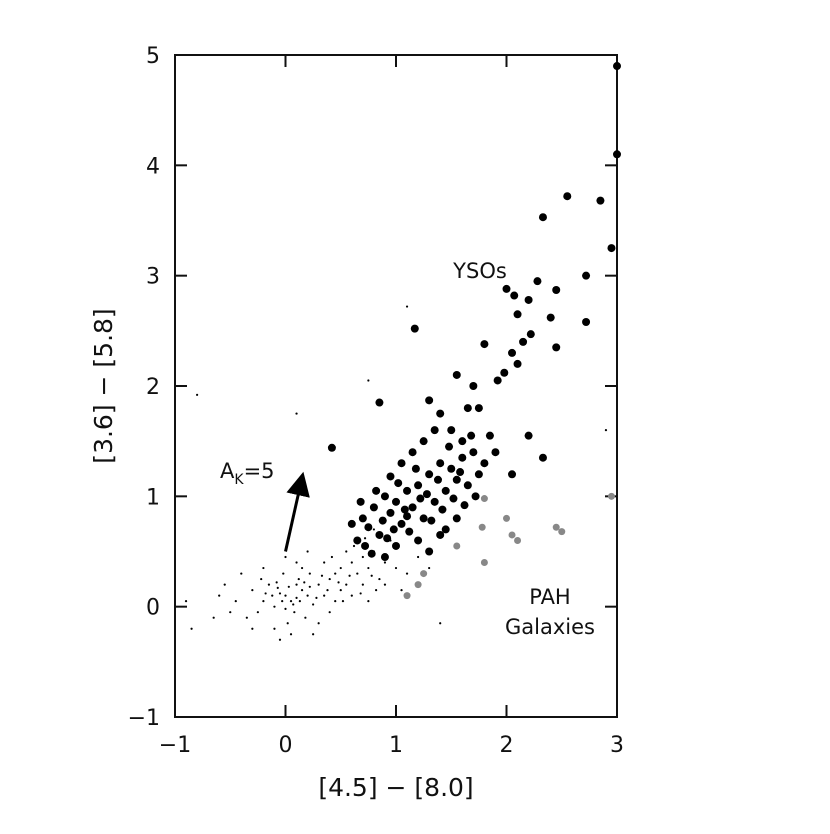 Image resolution: width=830 pixels, height=834 pixels. What do you see at coordinates (479, 271) in the screenshot?
I see `yso-label: YSOs` at bounding box center [479, 271].